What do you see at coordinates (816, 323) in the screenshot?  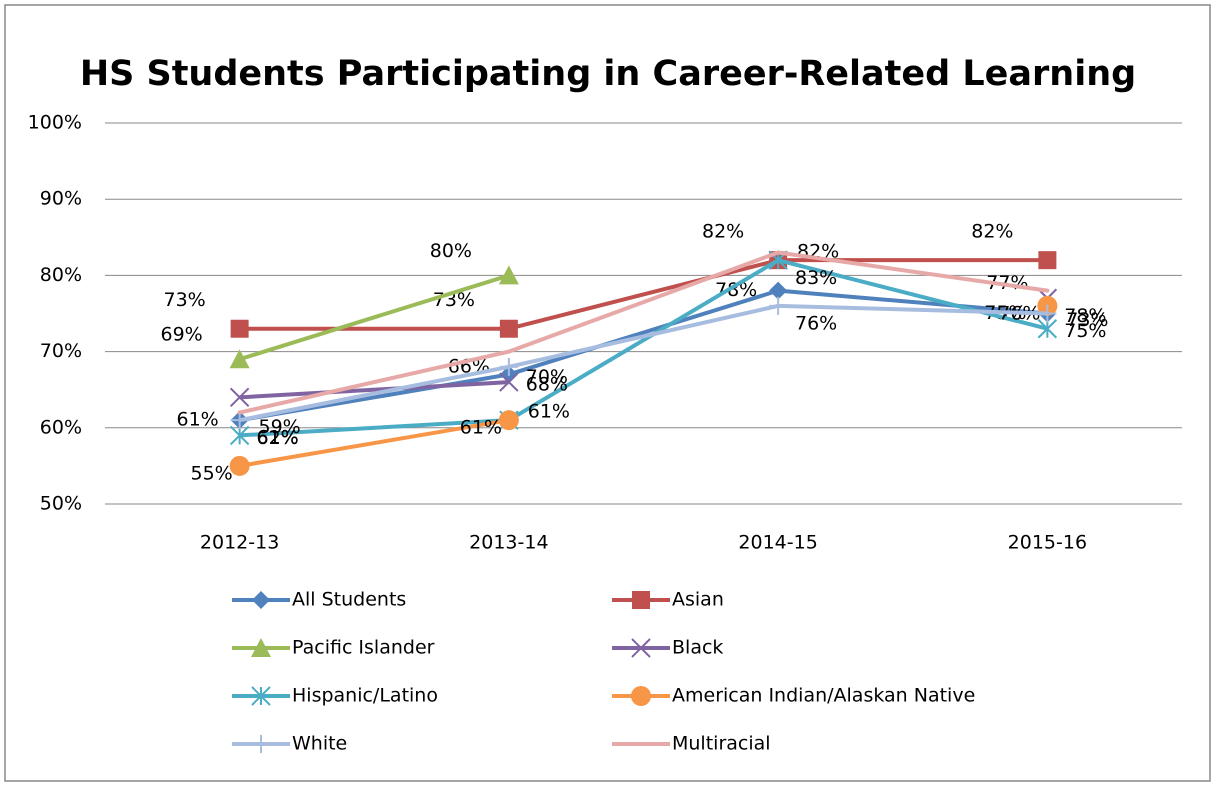 I see `data-label: 76%` at bounding box center [816, 323].